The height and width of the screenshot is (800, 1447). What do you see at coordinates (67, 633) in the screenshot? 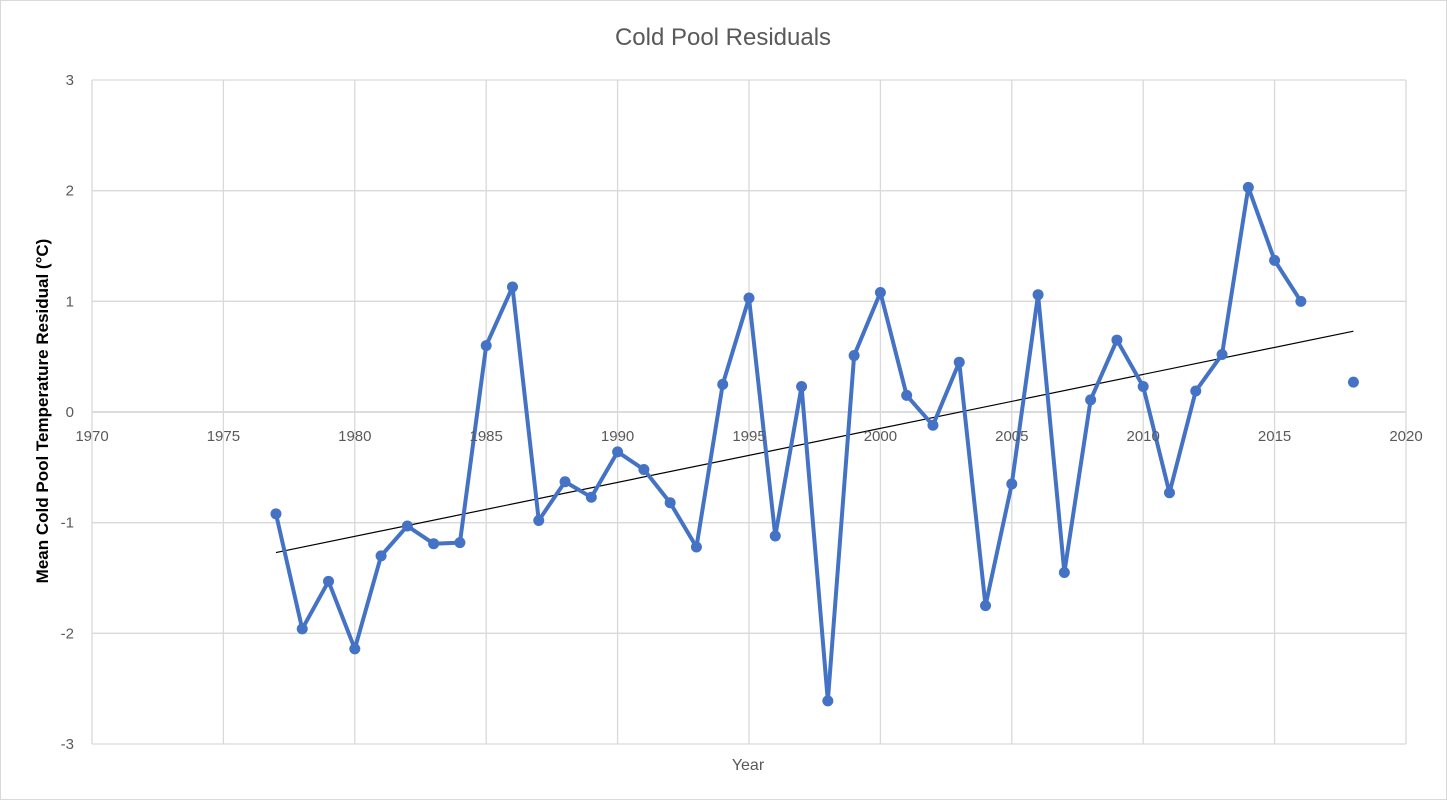
I see `y-tick-label: -2` at bounding box center [67, 633].